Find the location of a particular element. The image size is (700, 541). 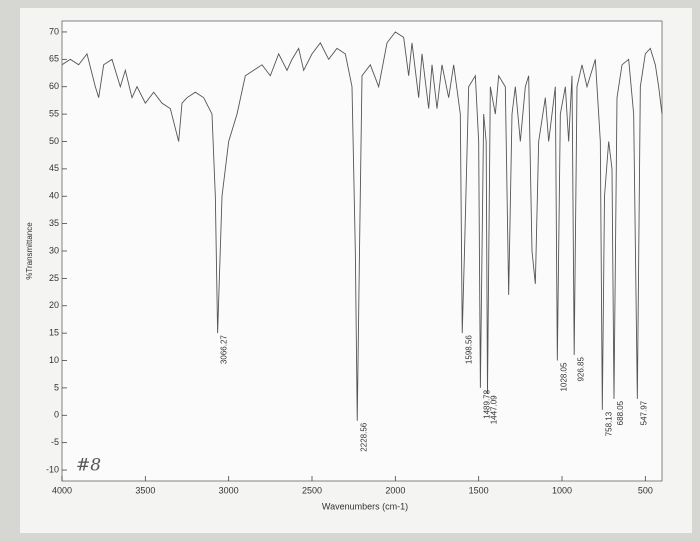

peak-label: 2228.56 is located at coordinates (363, 436).